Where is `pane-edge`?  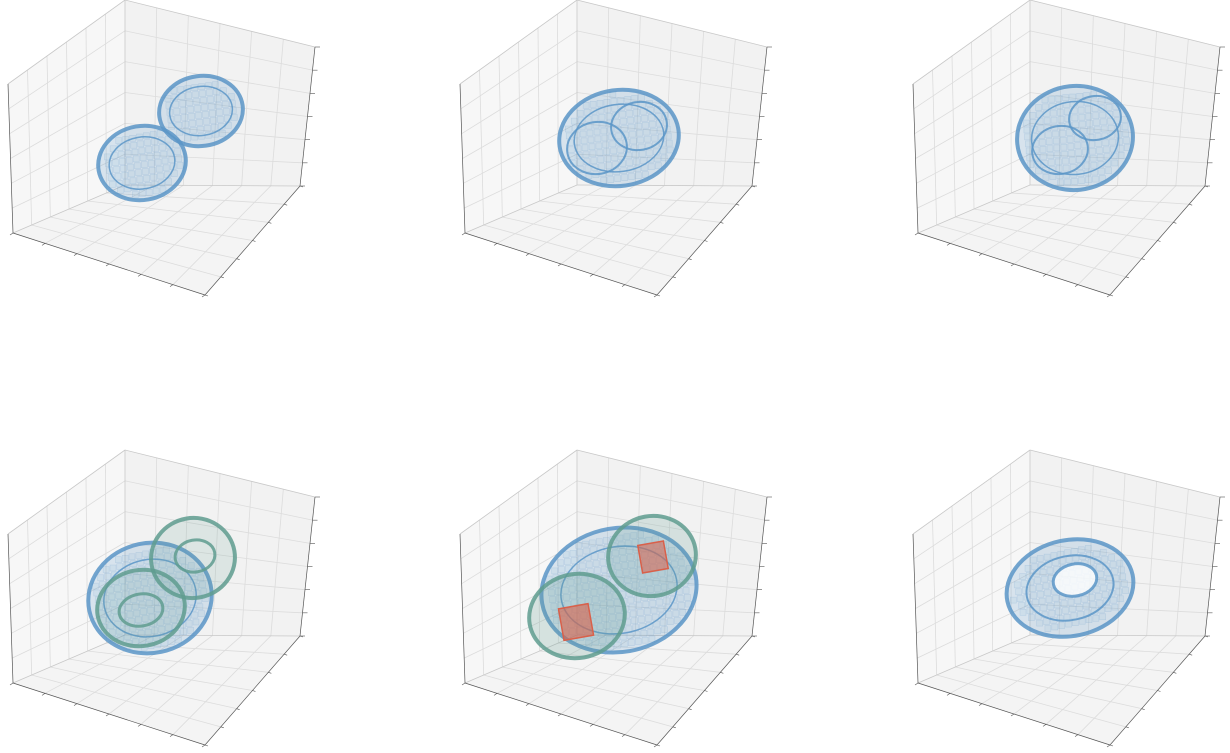
pane-edge is located at coordinates (66, 492).